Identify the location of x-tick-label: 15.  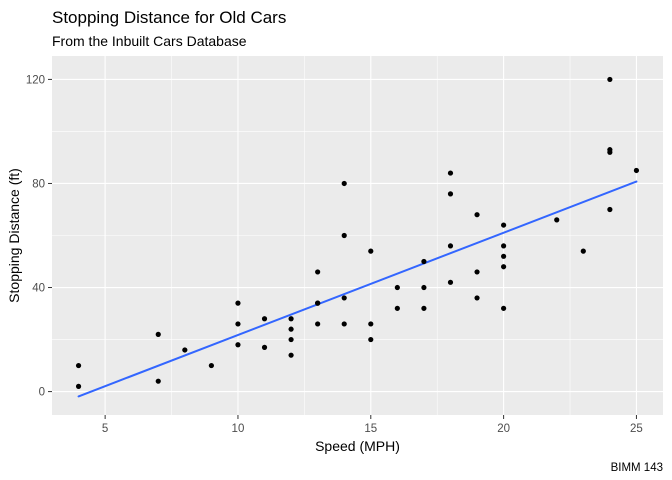
(370, 429).